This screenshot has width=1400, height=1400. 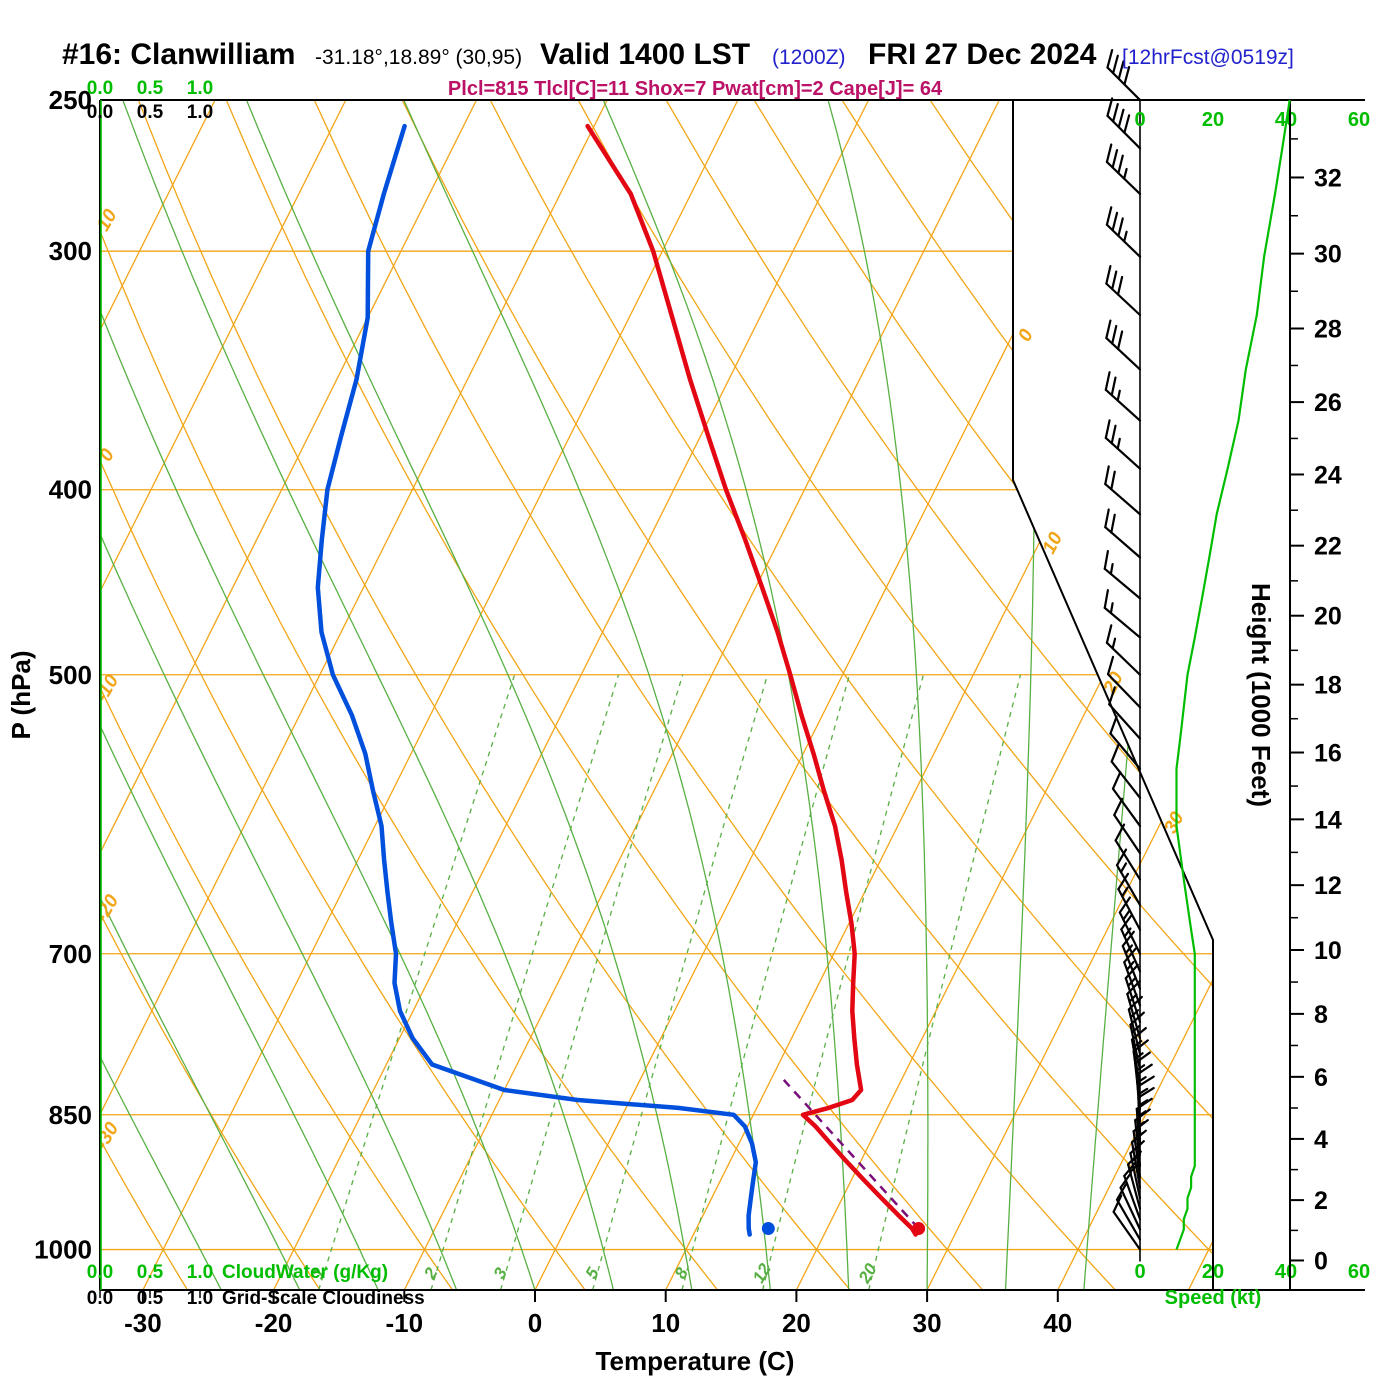 I want to click on svg-text: 700, so click(x=70, y=954).